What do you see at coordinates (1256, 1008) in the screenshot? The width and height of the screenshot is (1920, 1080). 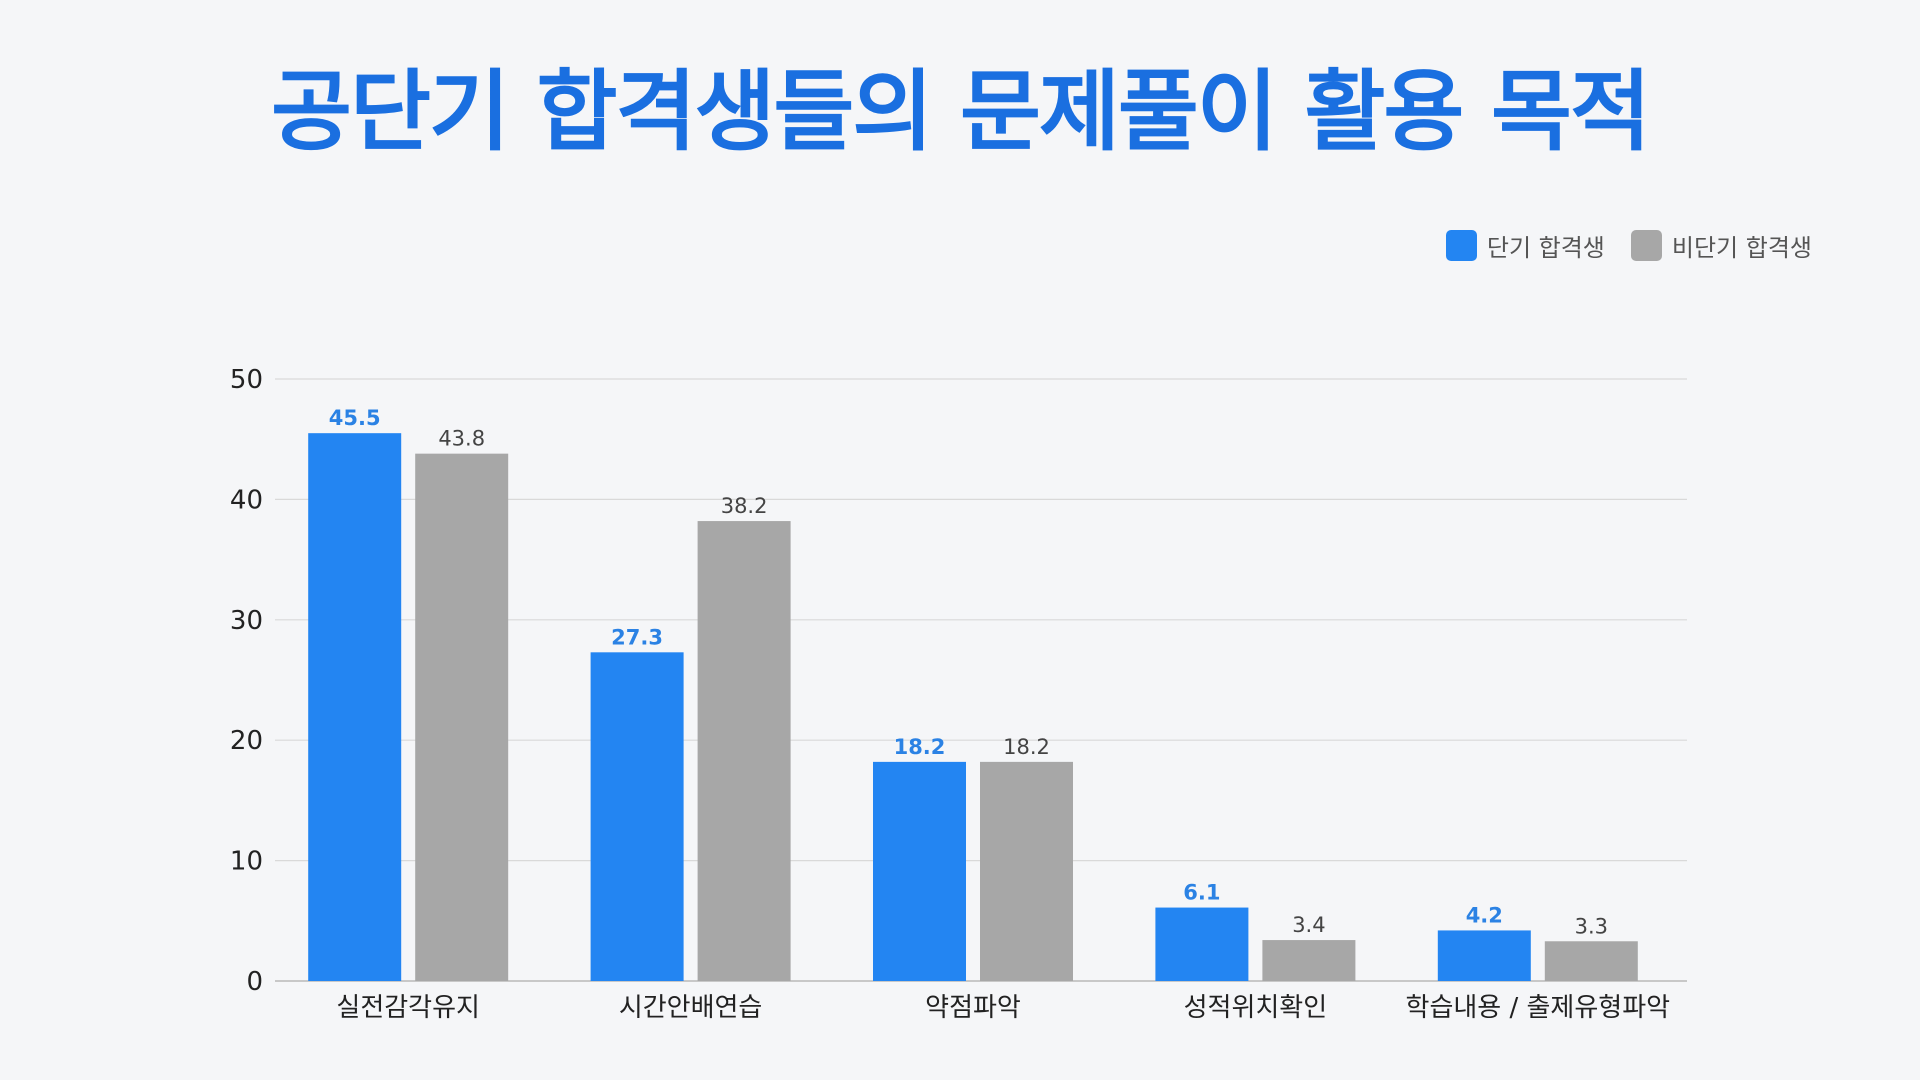 I see `x-category-label-3: 성적위치확인` at bounding box center [1256, 1008].